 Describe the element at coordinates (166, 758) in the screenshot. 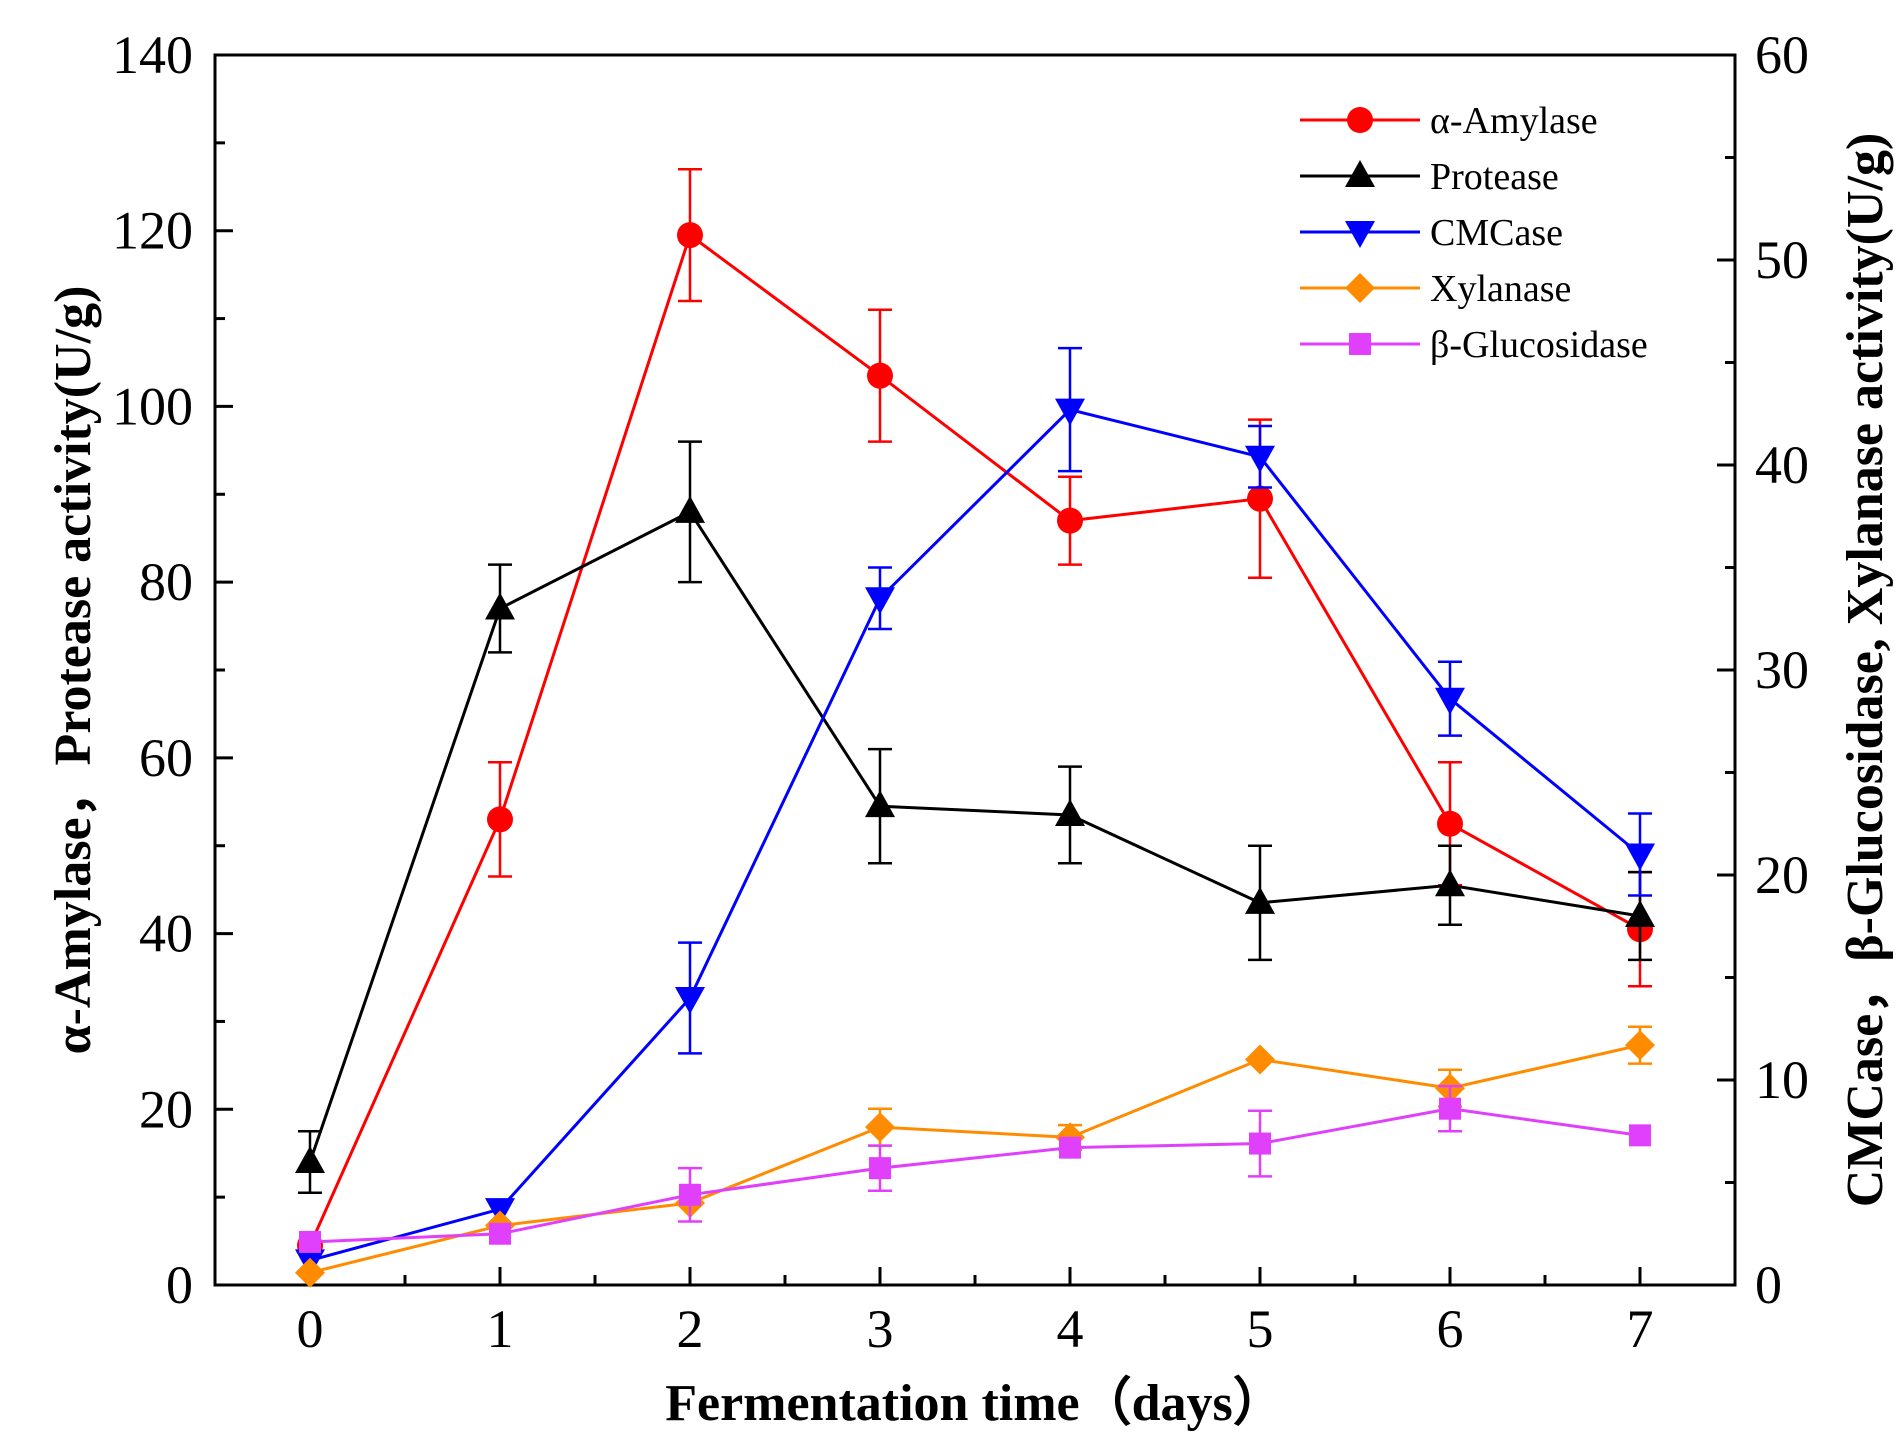

I see `left-y-tick-label: 60` at that location.